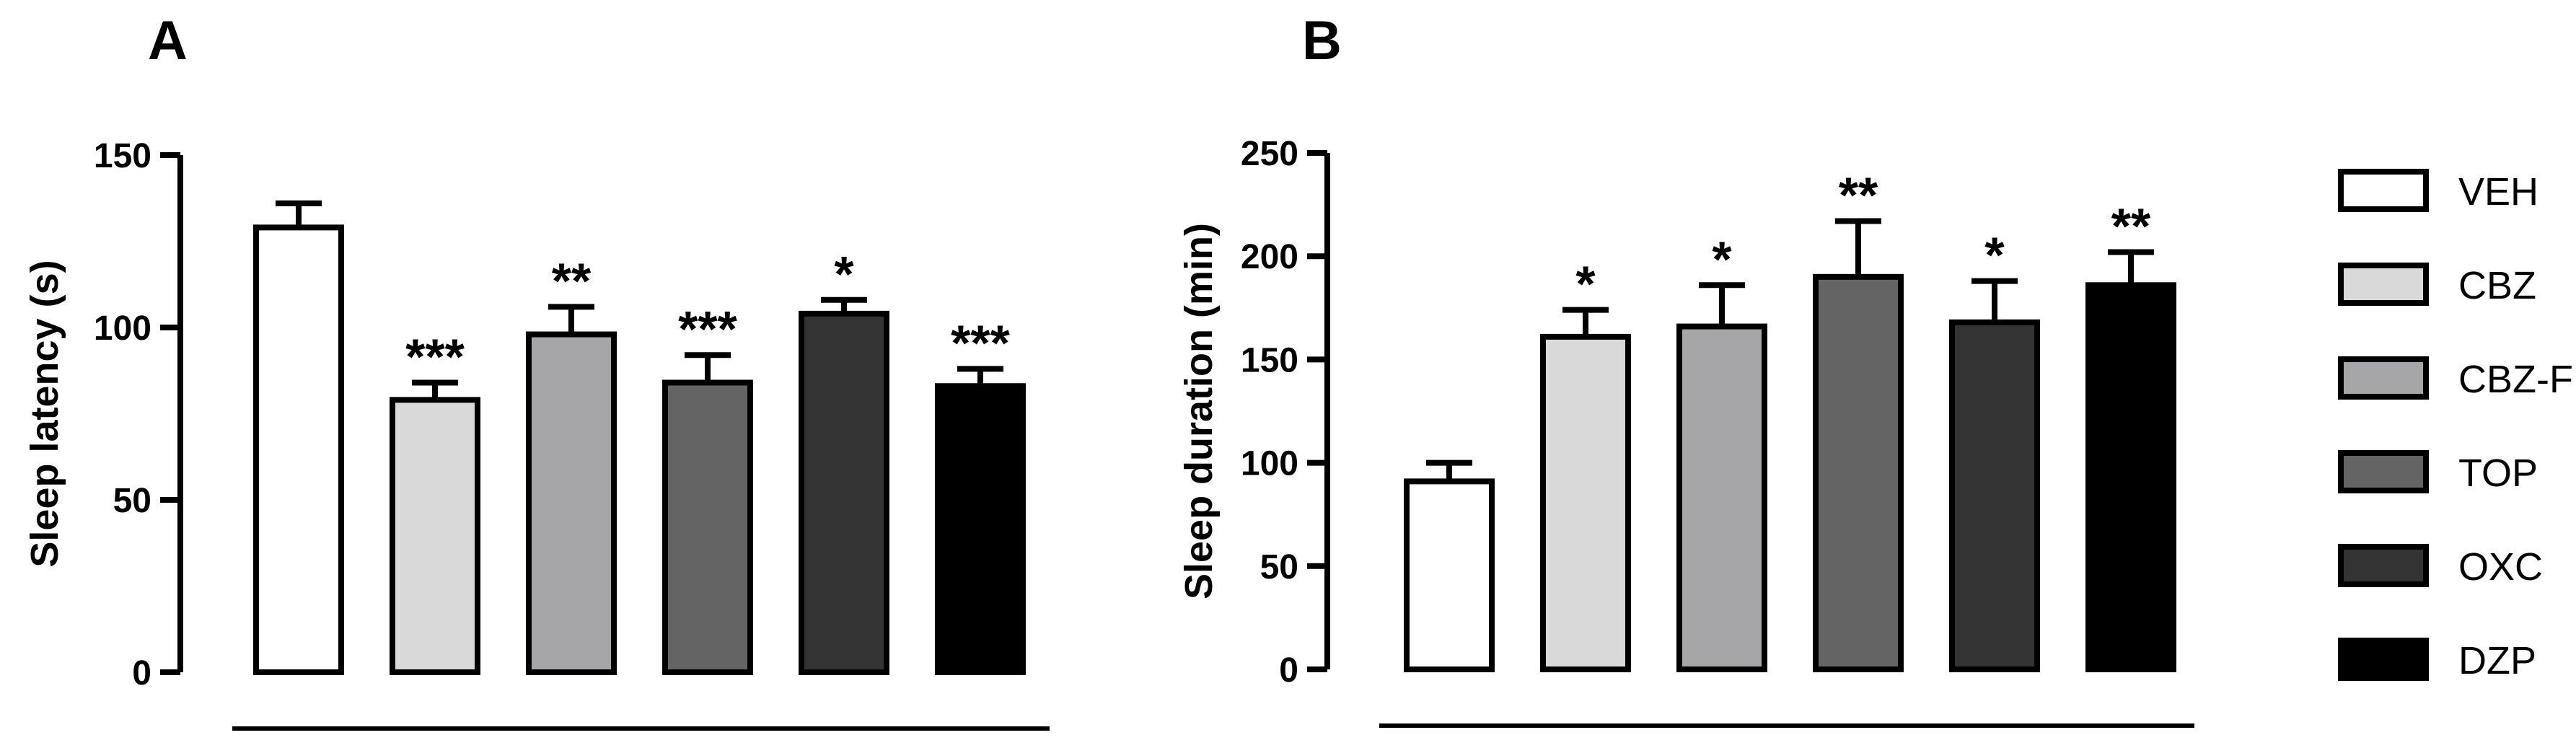 The width and height of the screenshot is (2576, 748). Describe the element at coordinates (2455, 426) in the screenshot. I see `legend: VEH CBZ CBZ-F TOP OXC DZP` at that location.